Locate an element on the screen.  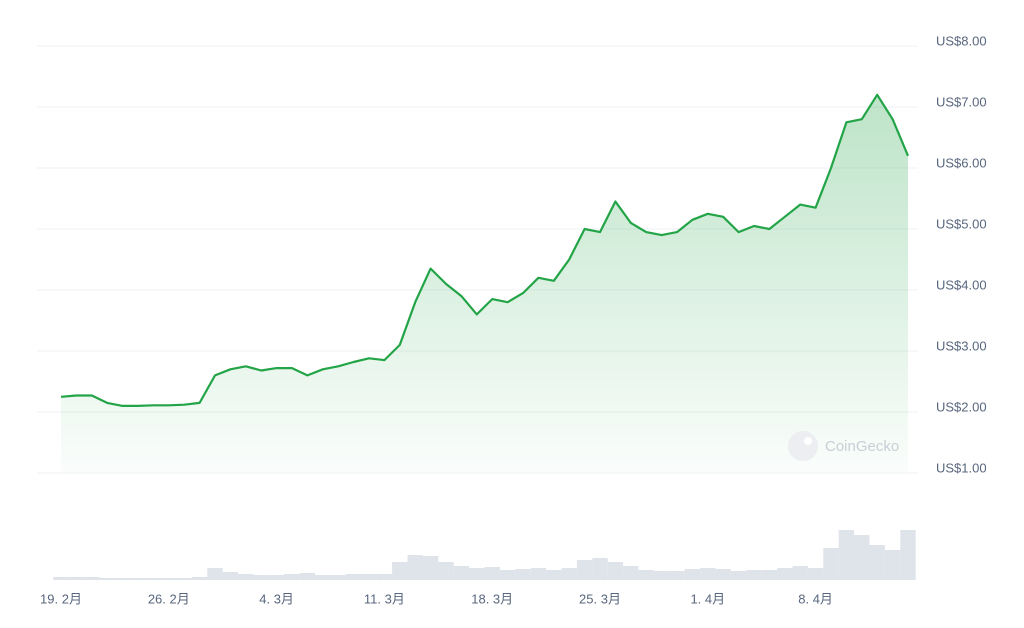
x-tick-label: 4. 3月 is located at coordinates (276, 598).